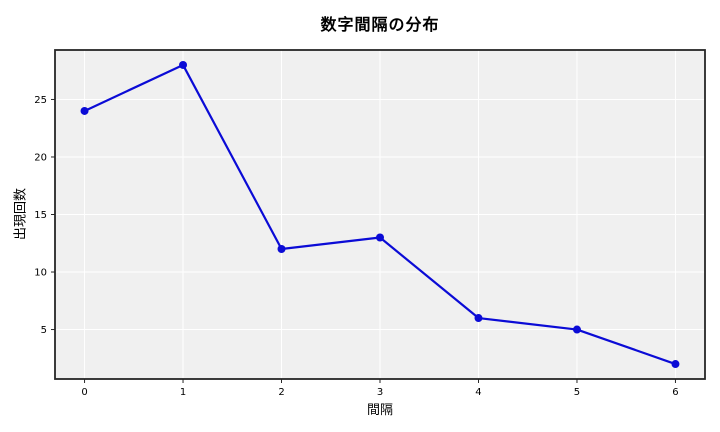 The width and height of the screenshot is (720, 432). I want to click on x-tick-label: 0, so click(84, 392).